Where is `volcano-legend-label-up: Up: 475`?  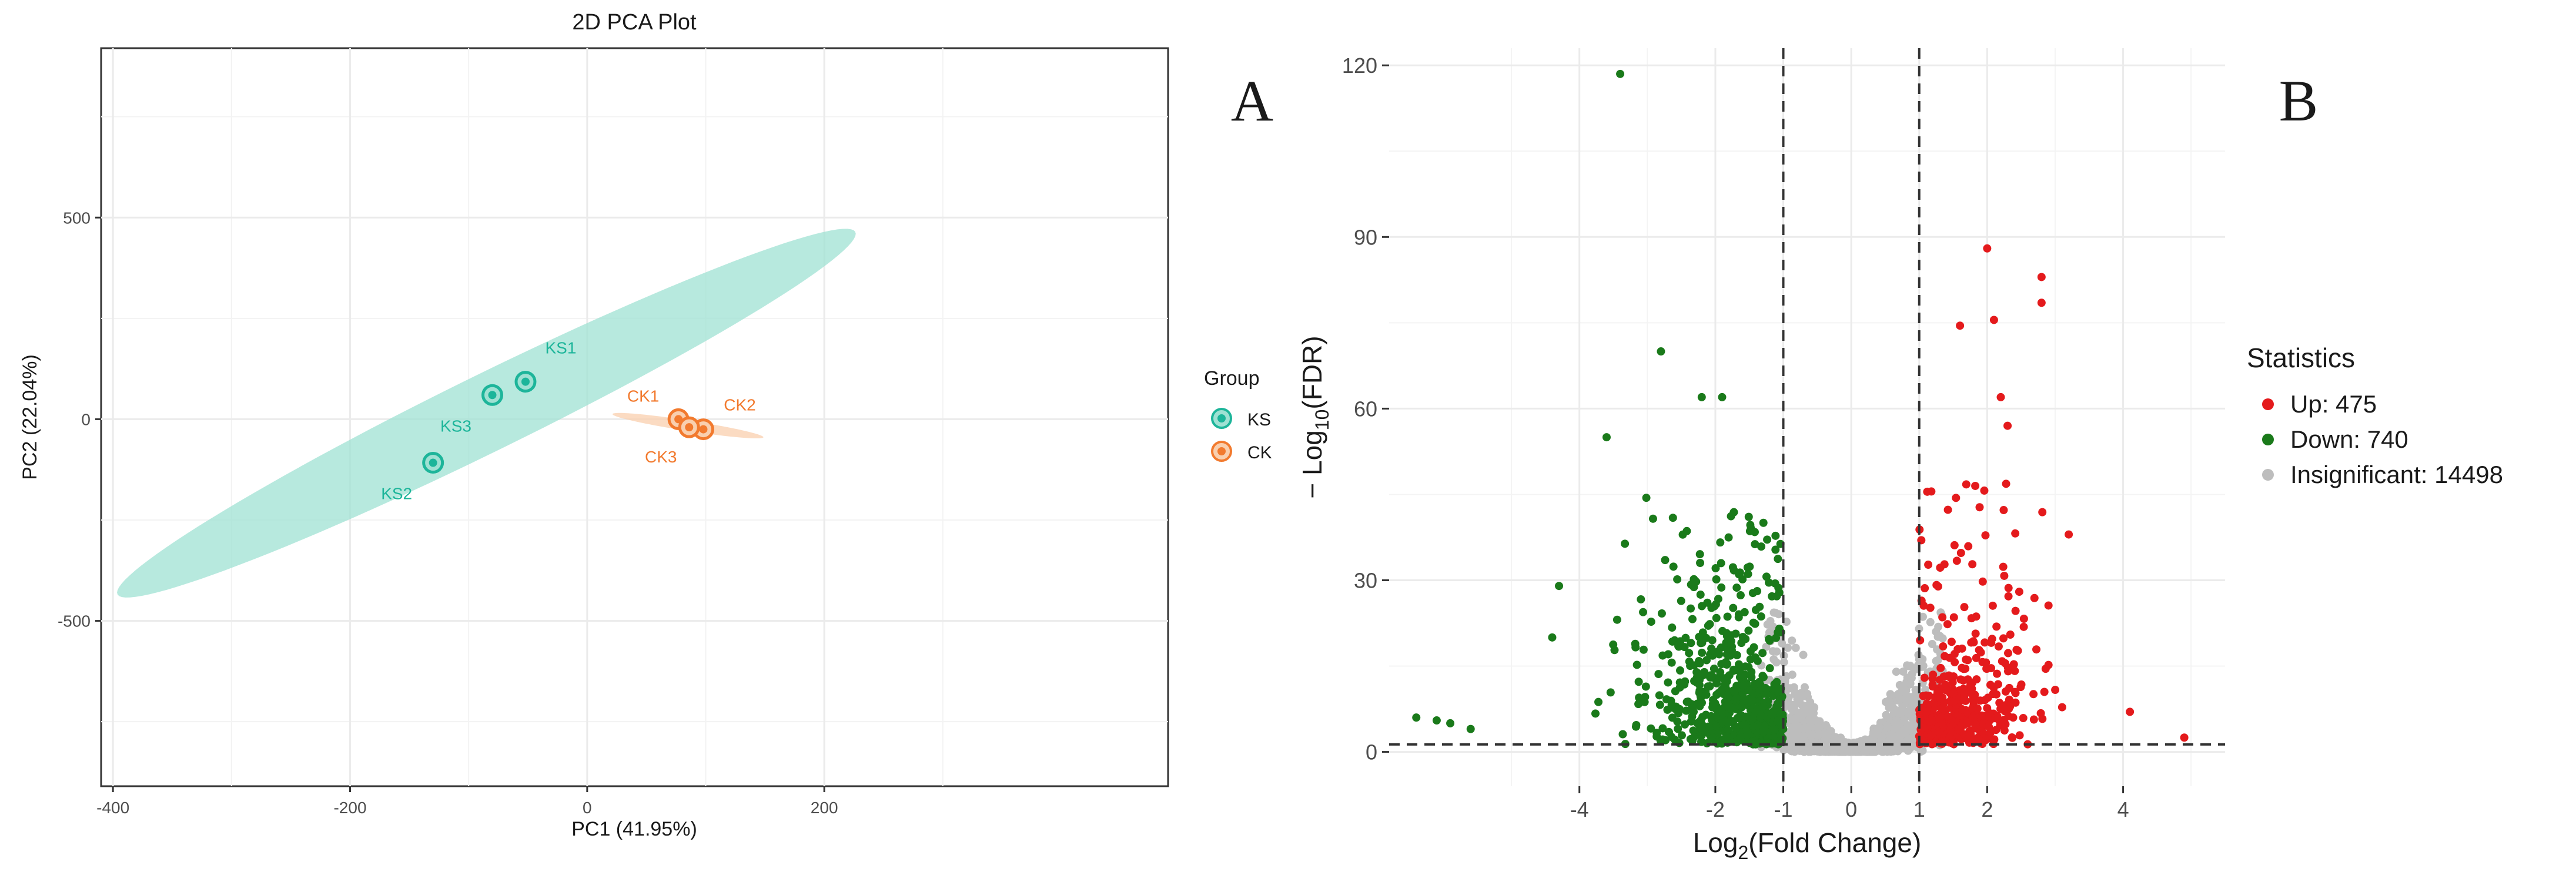 volcano-legend-label-up: Up: 475 is located at coordinates (2333, 404).